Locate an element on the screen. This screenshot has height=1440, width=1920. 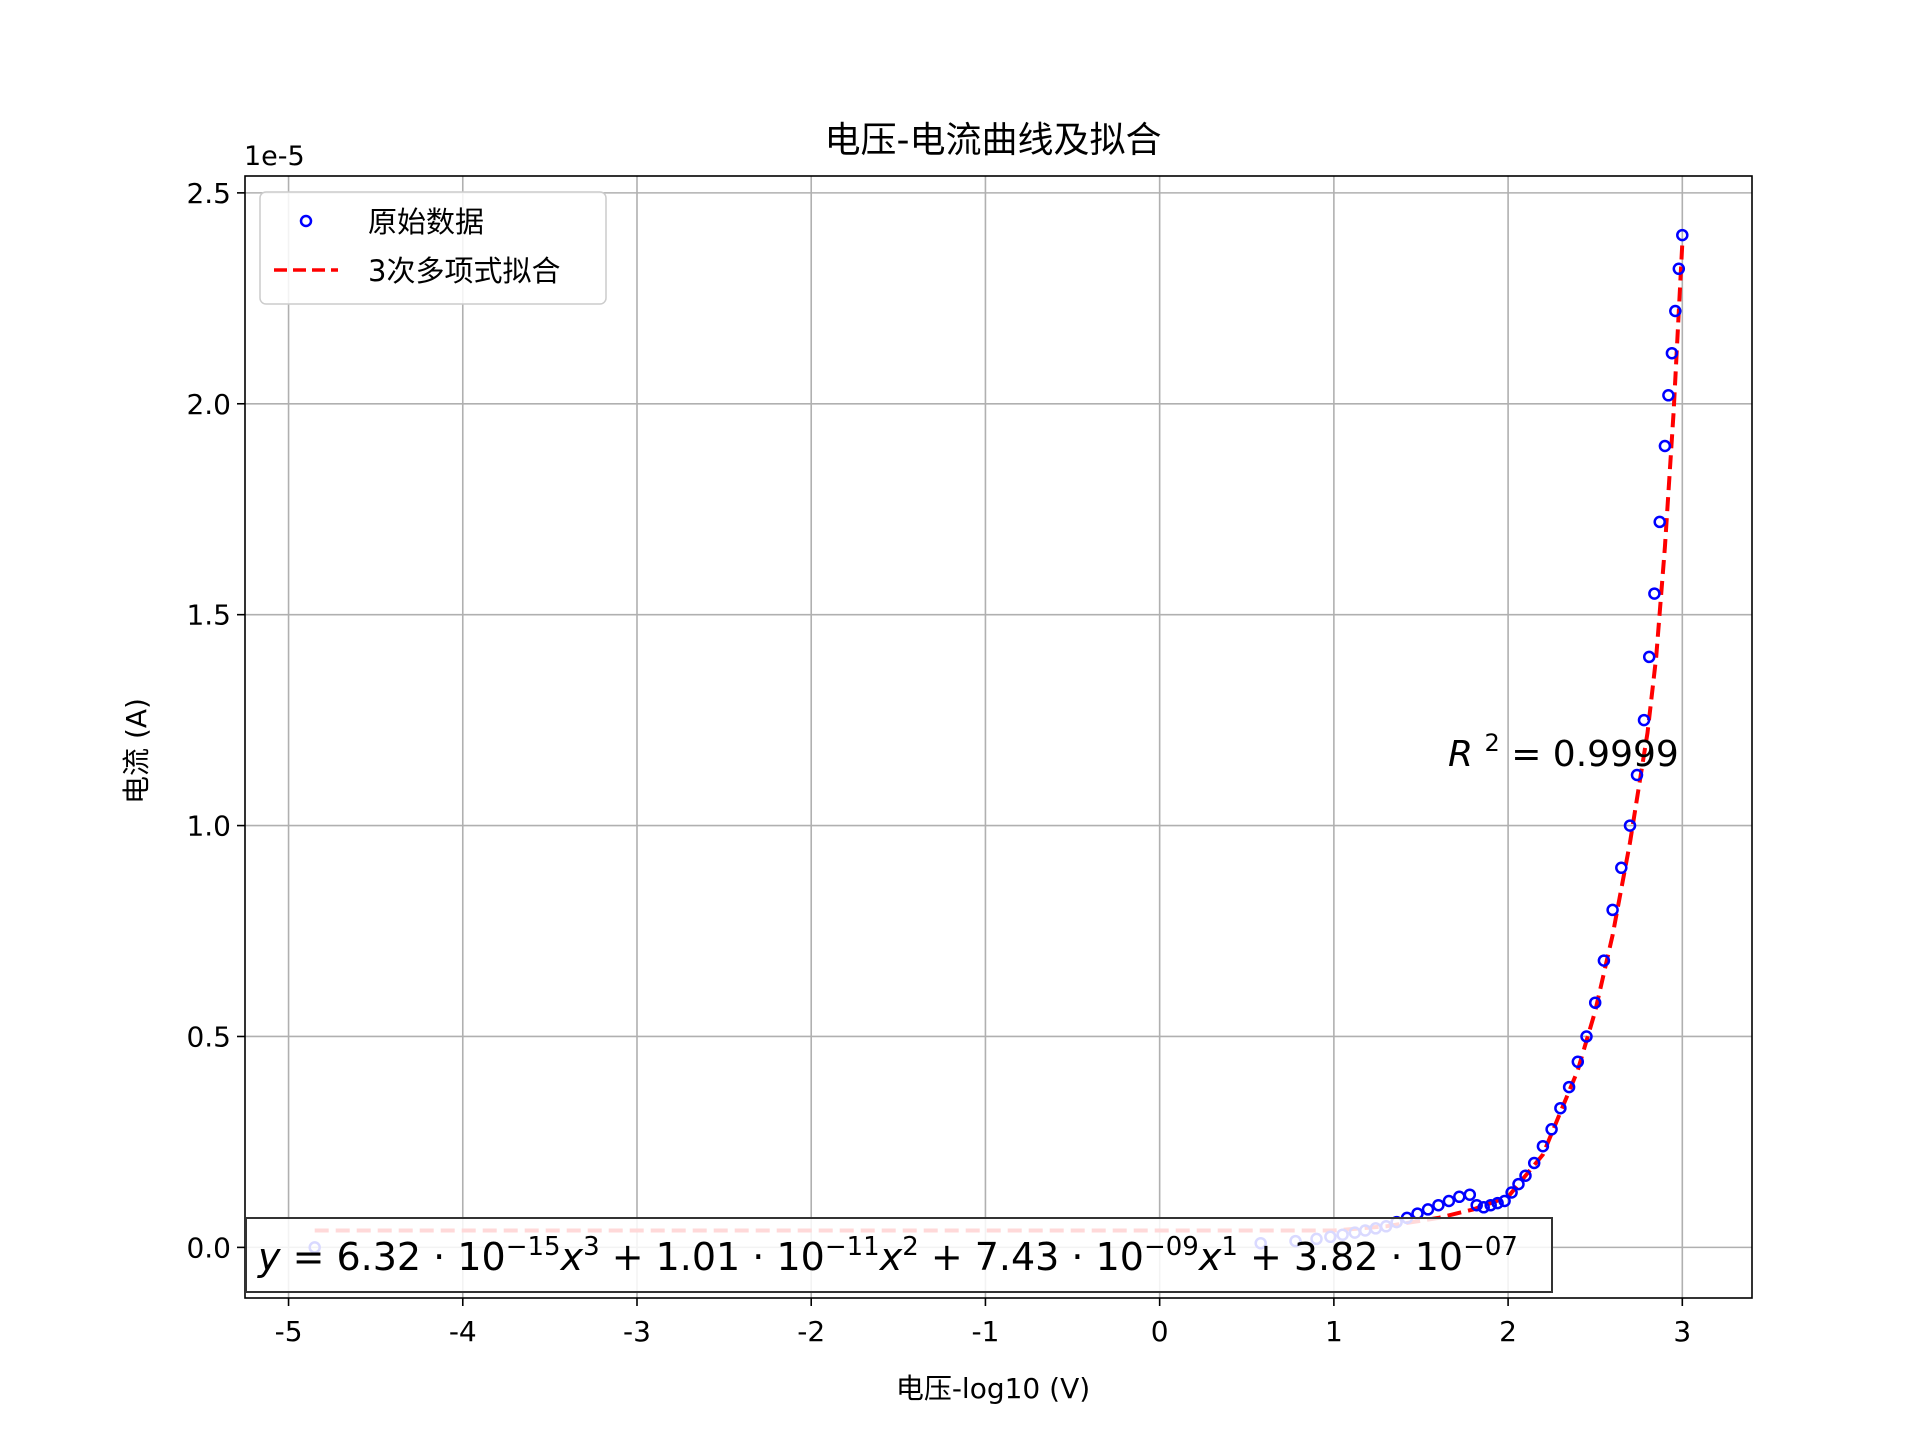
equation-term: y is located at coordinates (269, 1257).